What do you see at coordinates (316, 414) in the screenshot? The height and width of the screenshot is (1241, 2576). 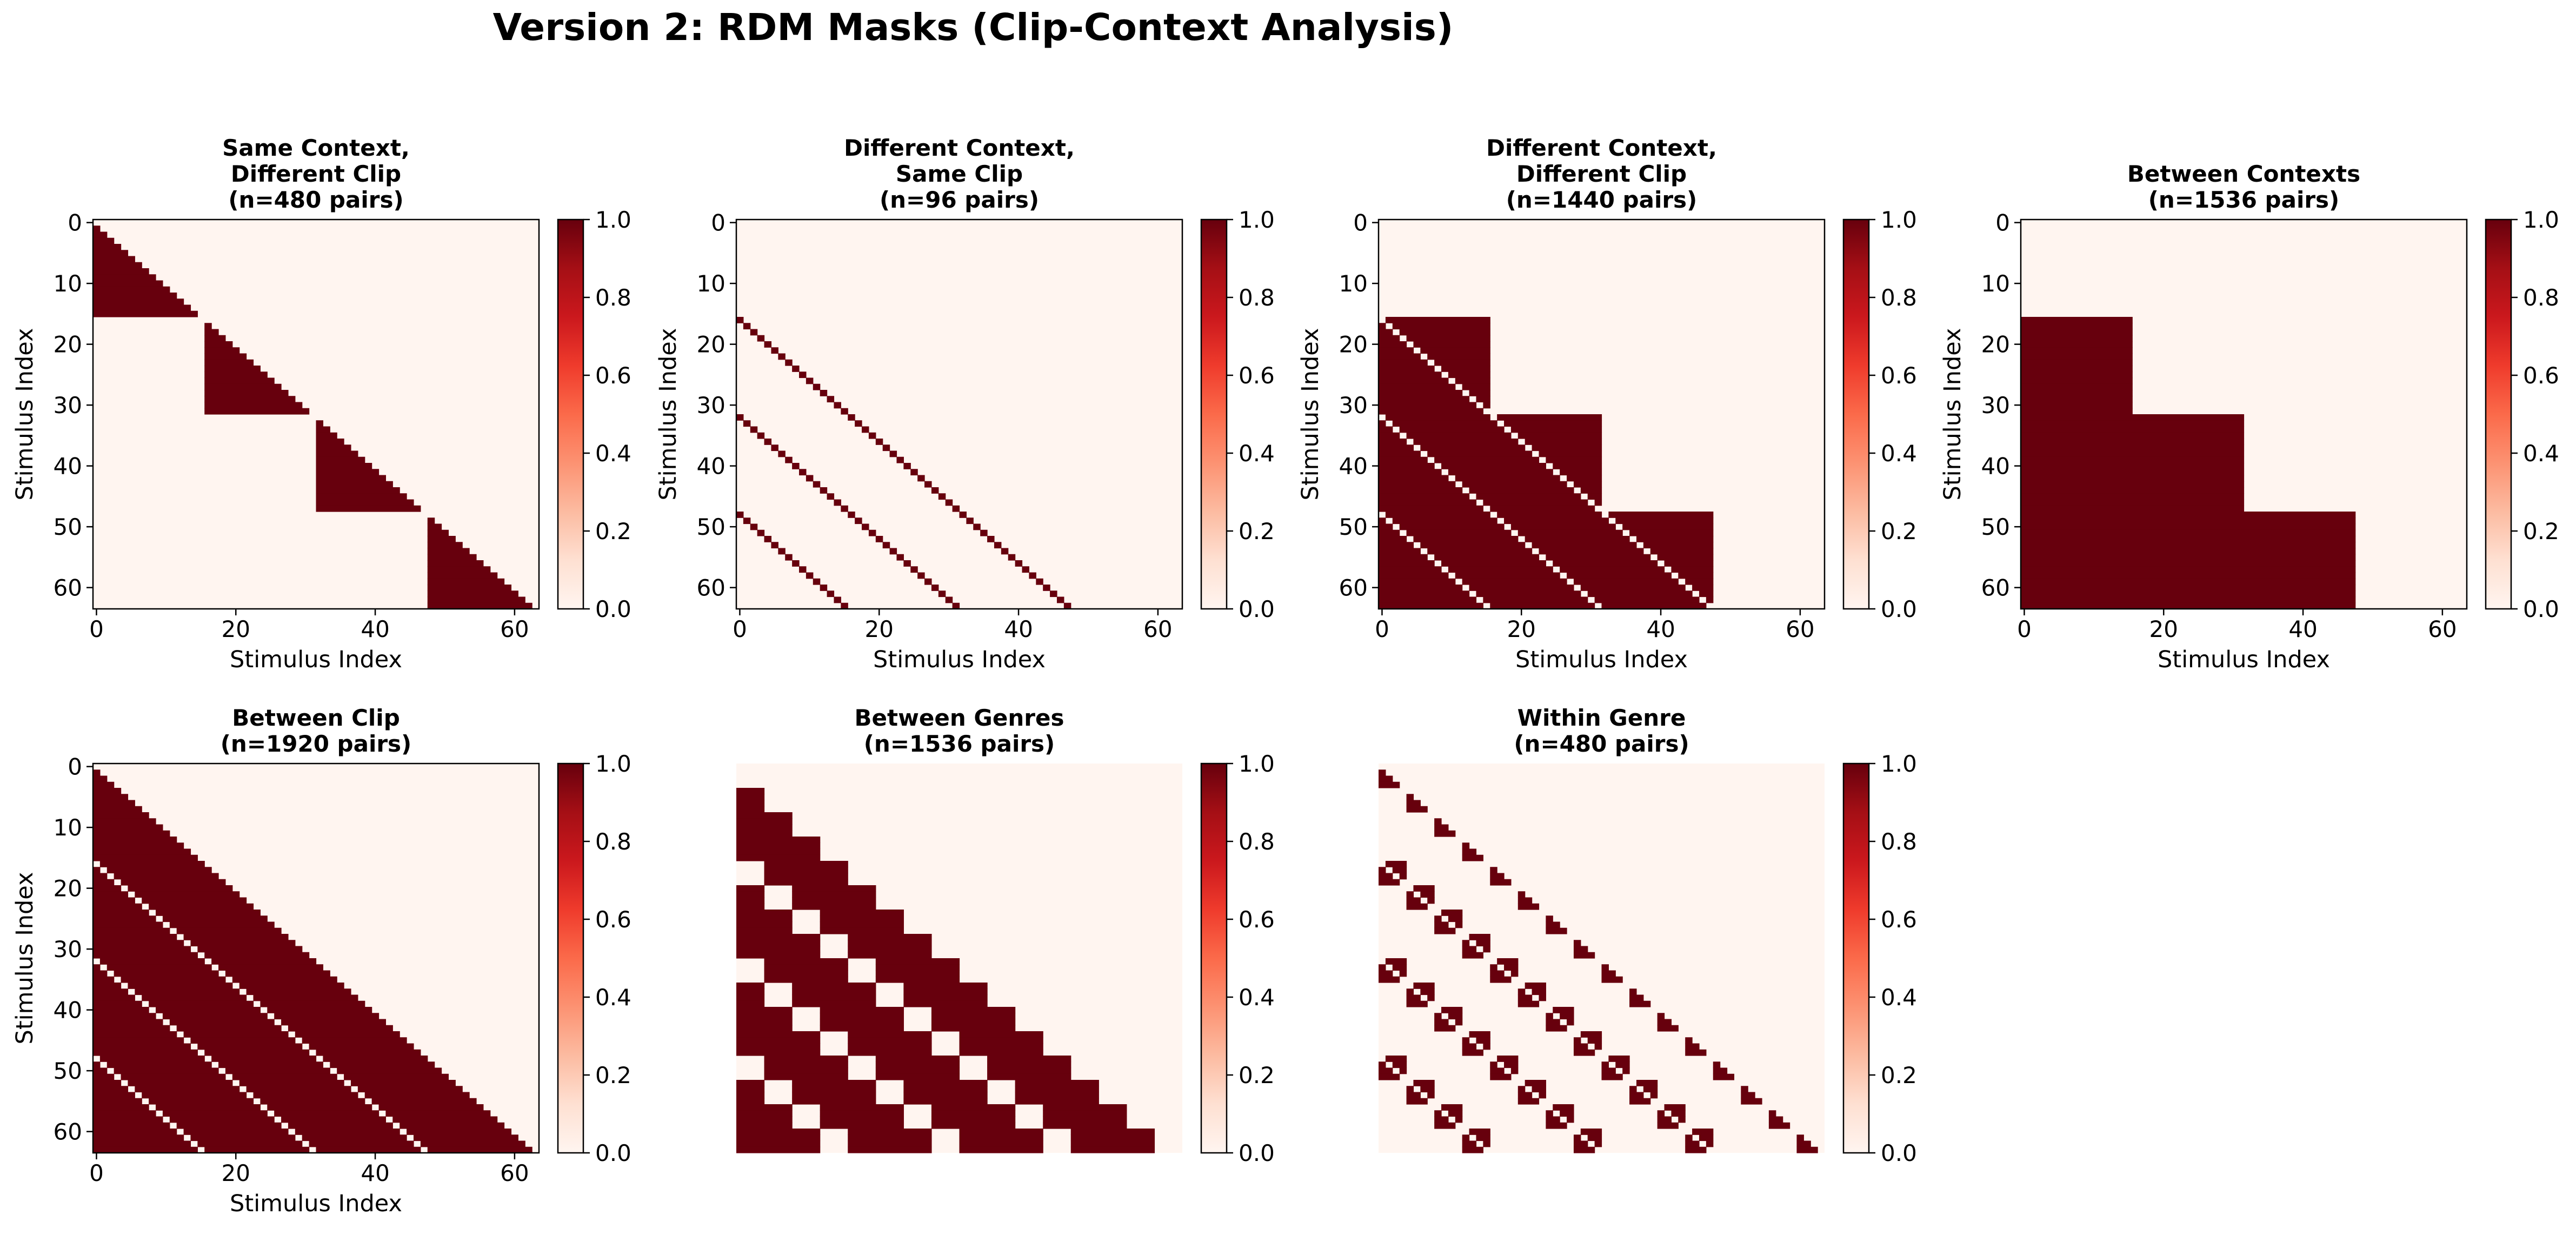 I see `heatmap-background` at bounding box center [316, 414].